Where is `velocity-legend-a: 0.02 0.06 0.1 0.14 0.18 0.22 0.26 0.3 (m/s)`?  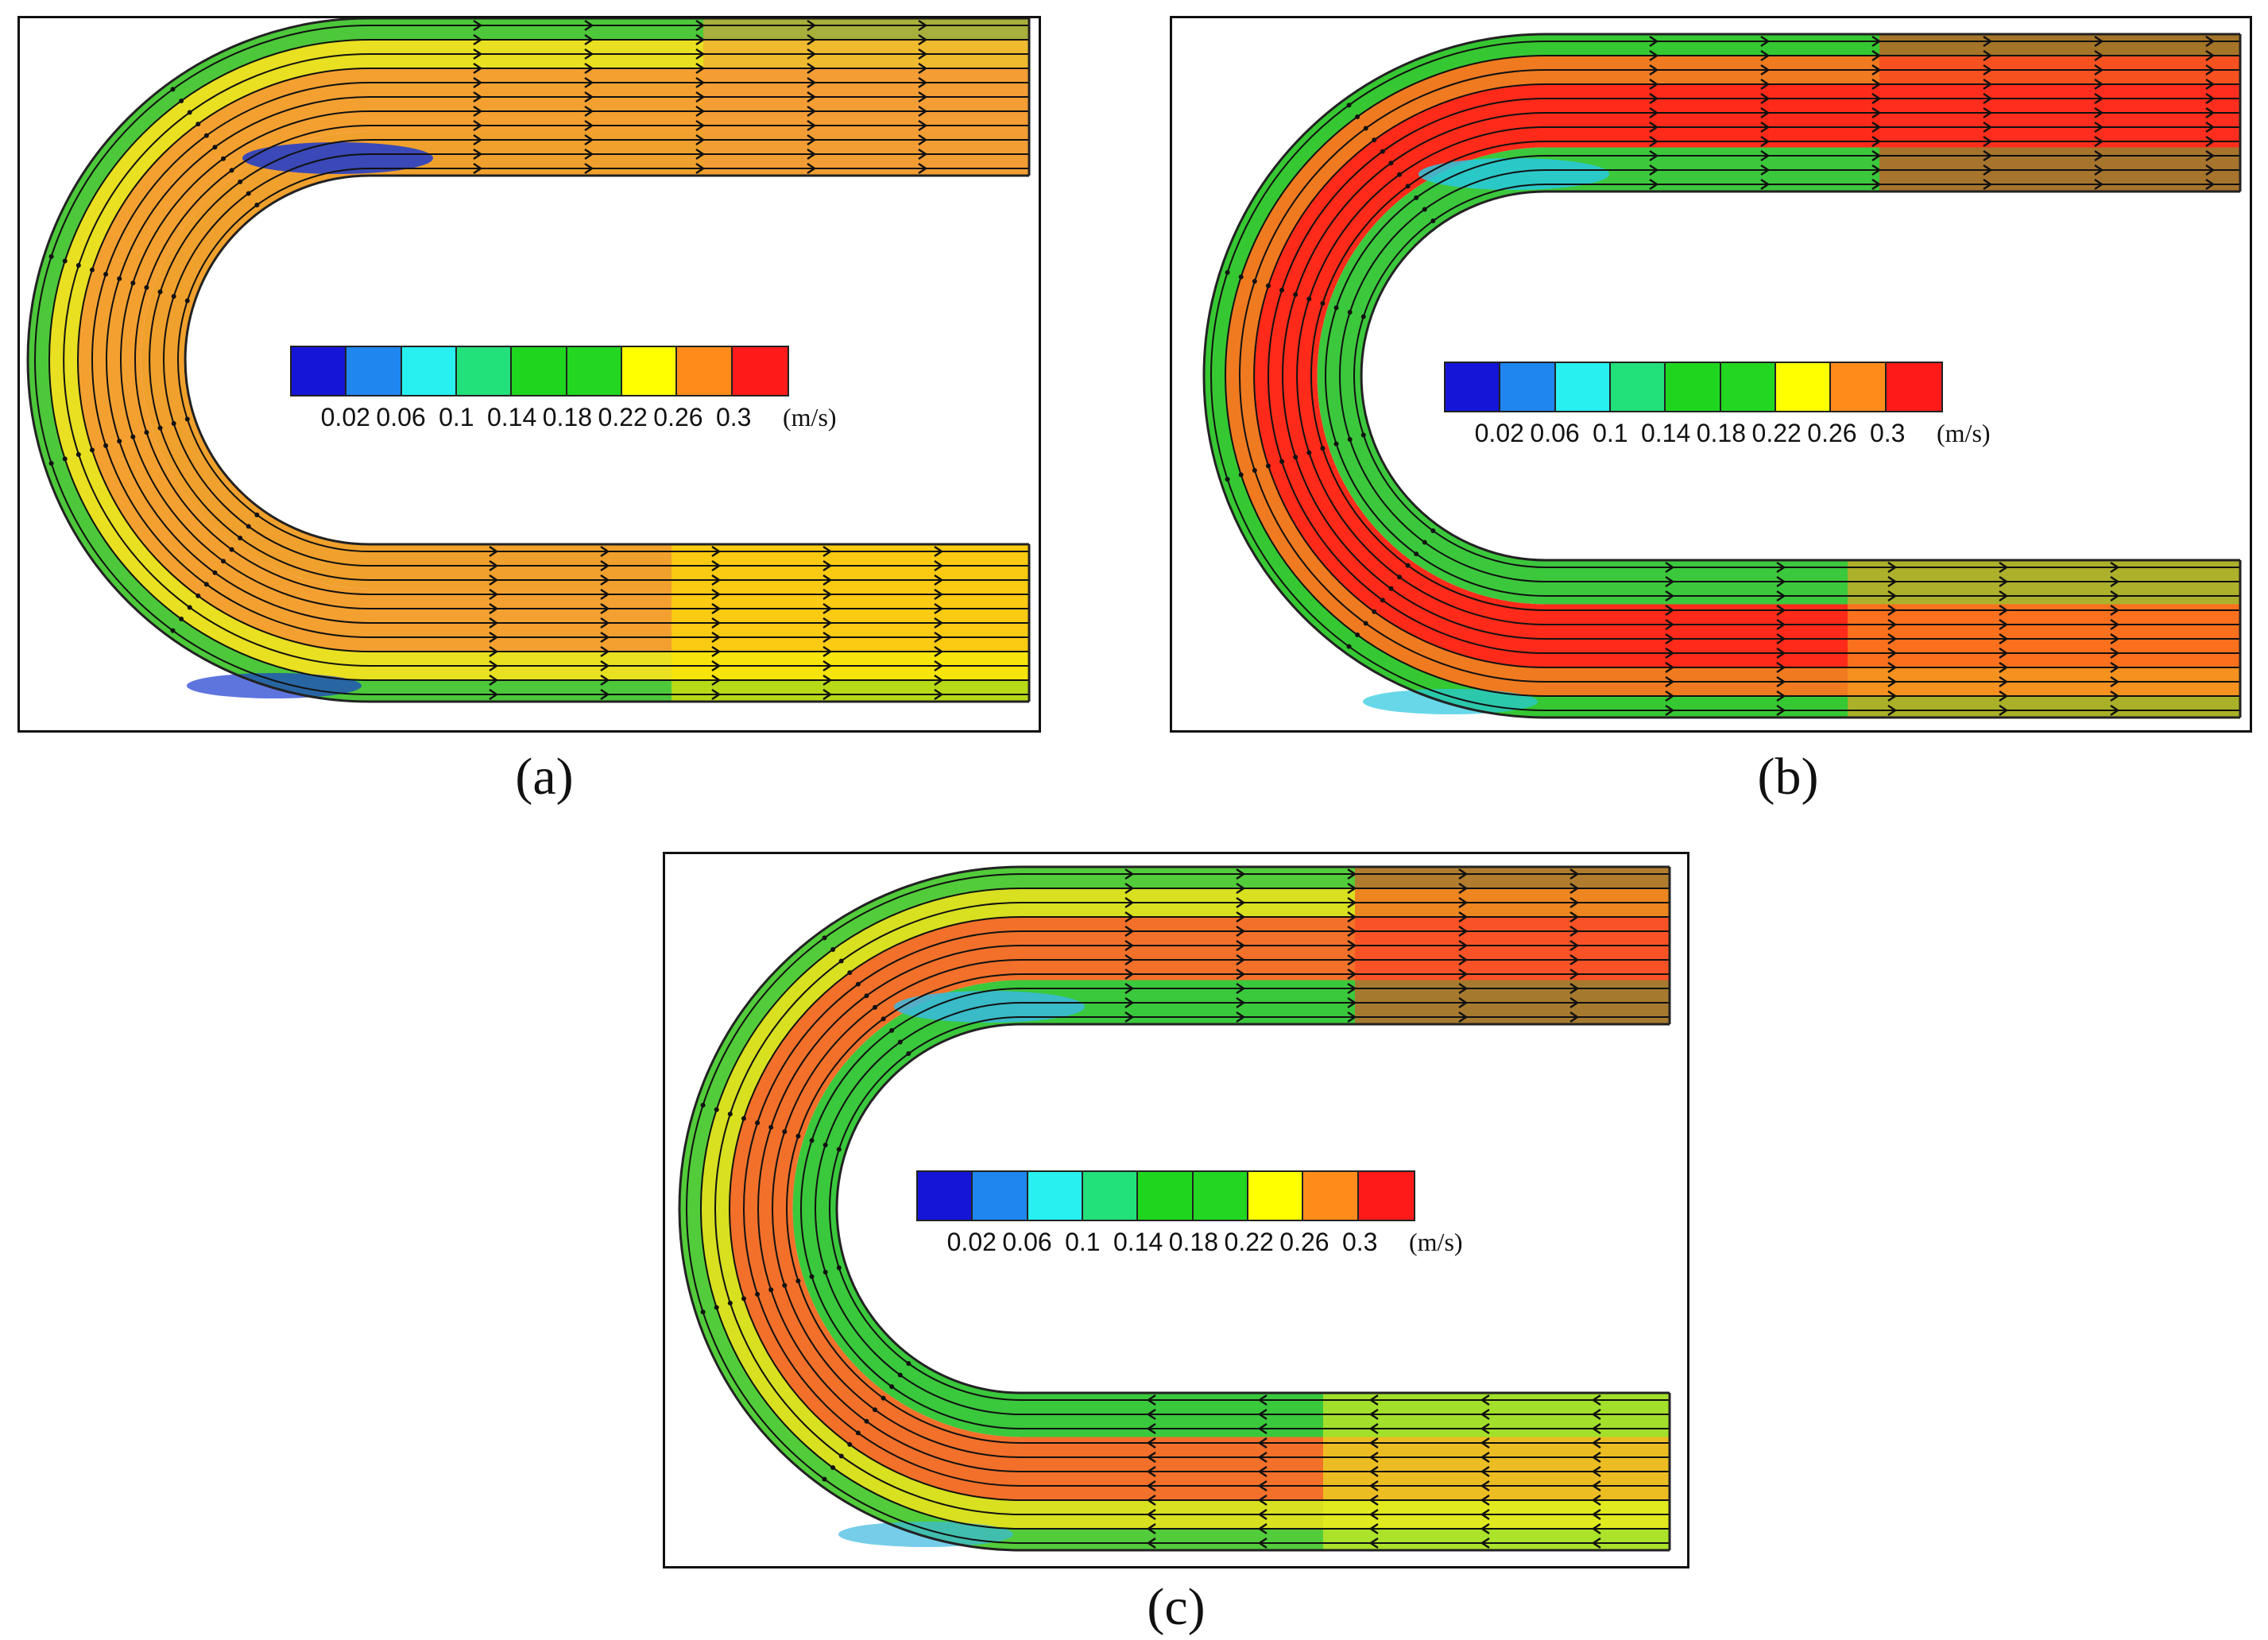
velocity-legend-a: 0.02 0.06 0.1 0.14 0.18 0.22 0.26 0.3 (m/s) is located at coordinates (563, 394).